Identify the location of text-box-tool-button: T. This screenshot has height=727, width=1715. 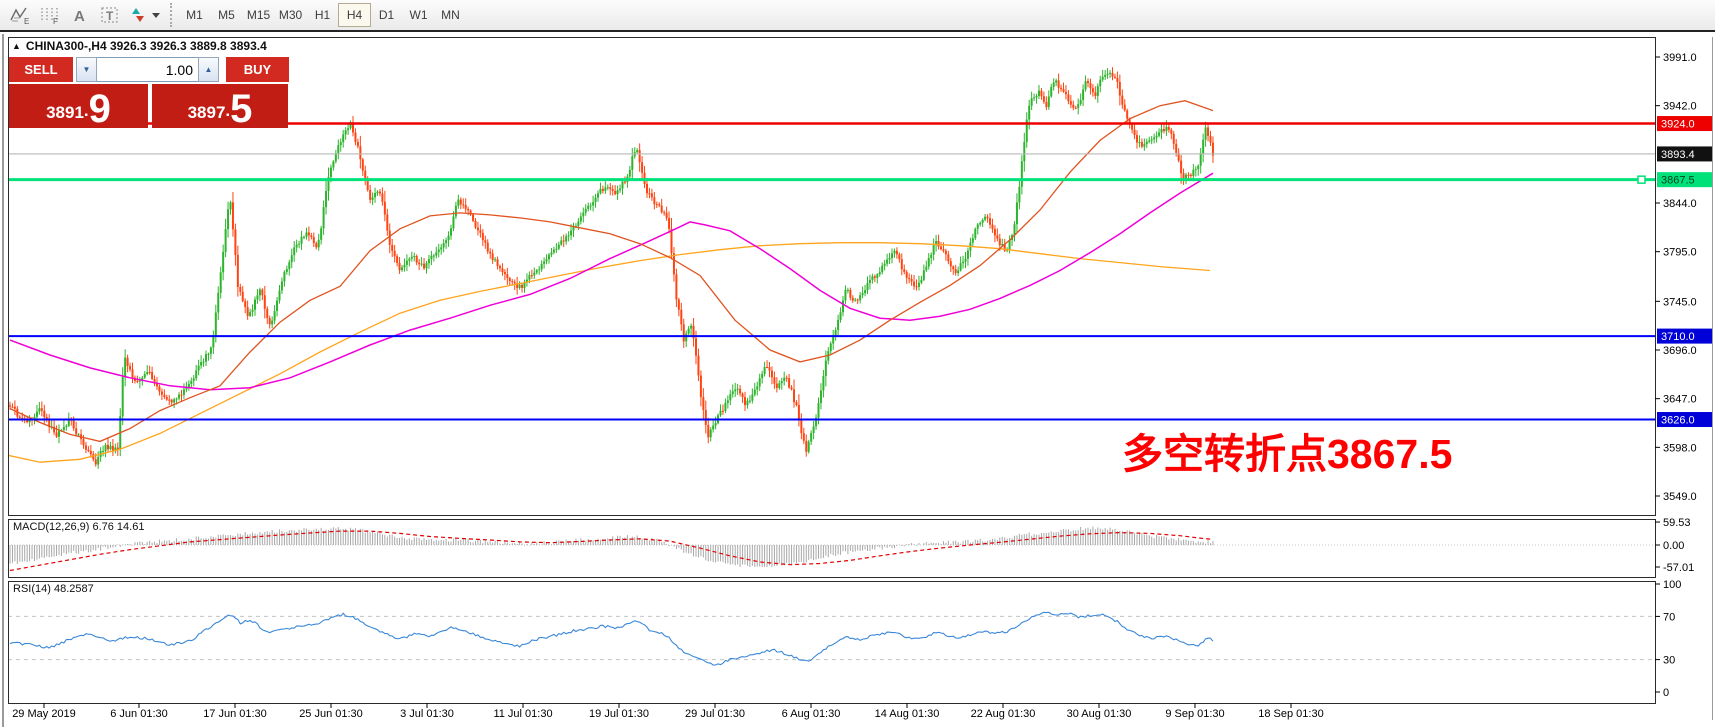
(110, 15).